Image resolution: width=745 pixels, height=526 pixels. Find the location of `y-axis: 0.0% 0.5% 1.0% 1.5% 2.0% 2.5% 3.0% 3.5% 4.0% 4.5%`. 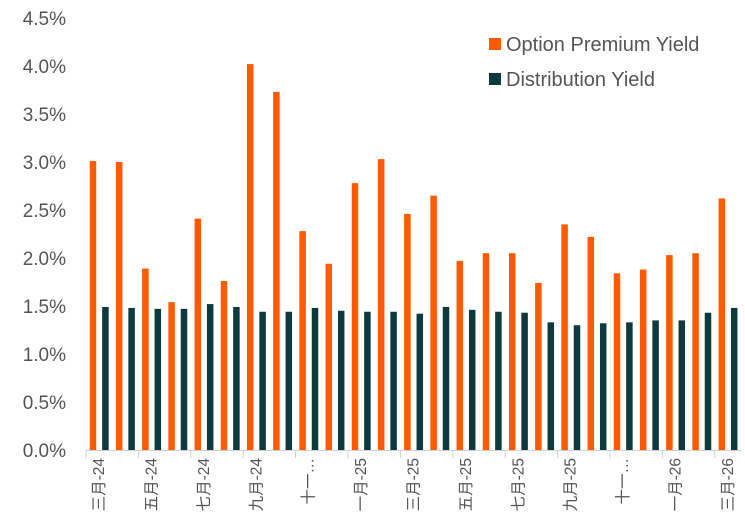

y-axis: 0.0% 0.5% 1.0% 1.5% 2.0% 2.5% 3.0% 3.5% 4.0% 4.5% is located at coordinates (44, 235).